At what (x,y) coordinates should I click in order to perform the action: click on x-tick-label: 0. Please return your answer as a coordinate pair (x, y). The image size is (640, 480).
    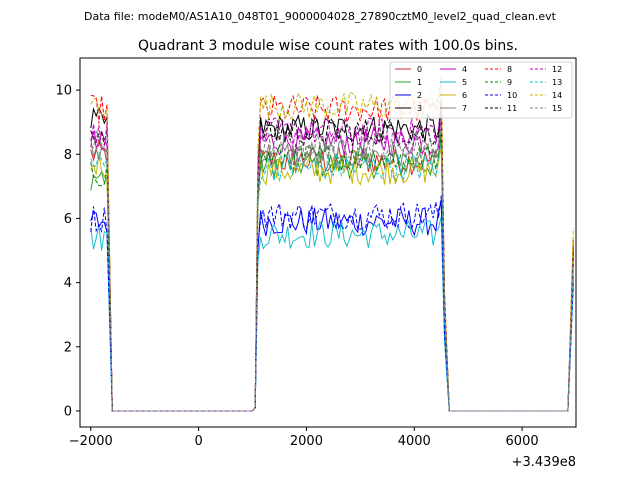
    Looking at the image, I should click on (198, 441).